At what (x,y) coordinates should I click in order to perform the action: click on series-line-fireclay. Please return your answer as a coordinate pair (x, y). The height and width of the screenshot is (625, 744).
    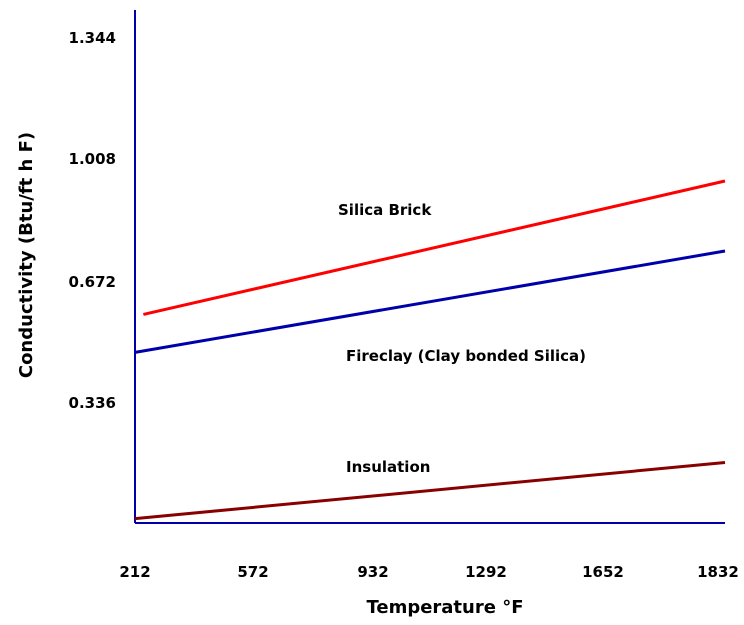
    Looking at the image, I should click on (430, 301).